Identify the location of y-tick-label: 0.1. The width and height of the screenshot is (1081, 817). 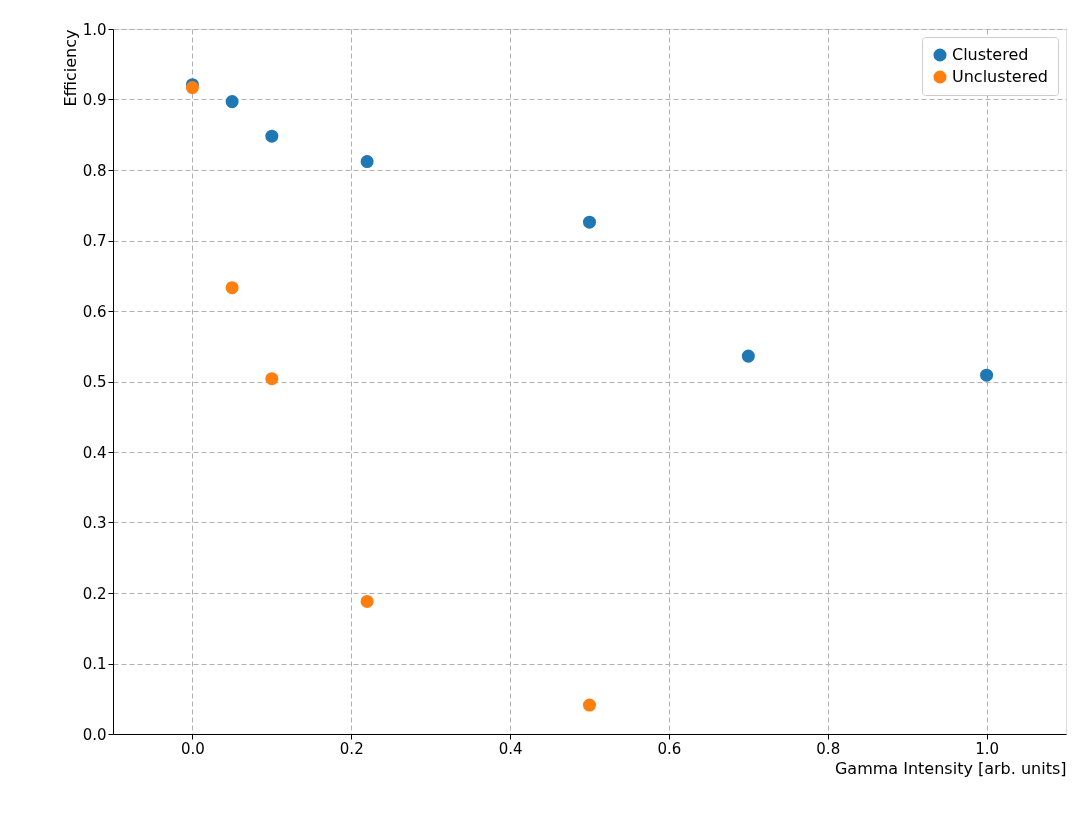
(94, 664).